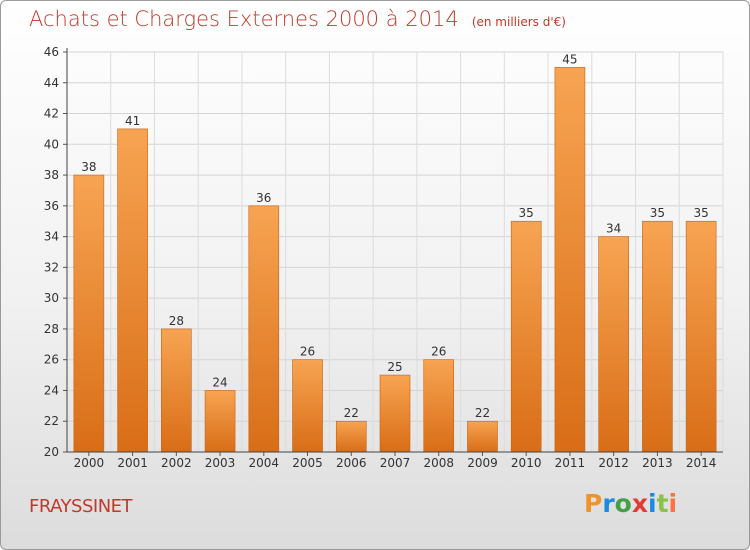  I want to click on bar-2012, so click(613, 344).